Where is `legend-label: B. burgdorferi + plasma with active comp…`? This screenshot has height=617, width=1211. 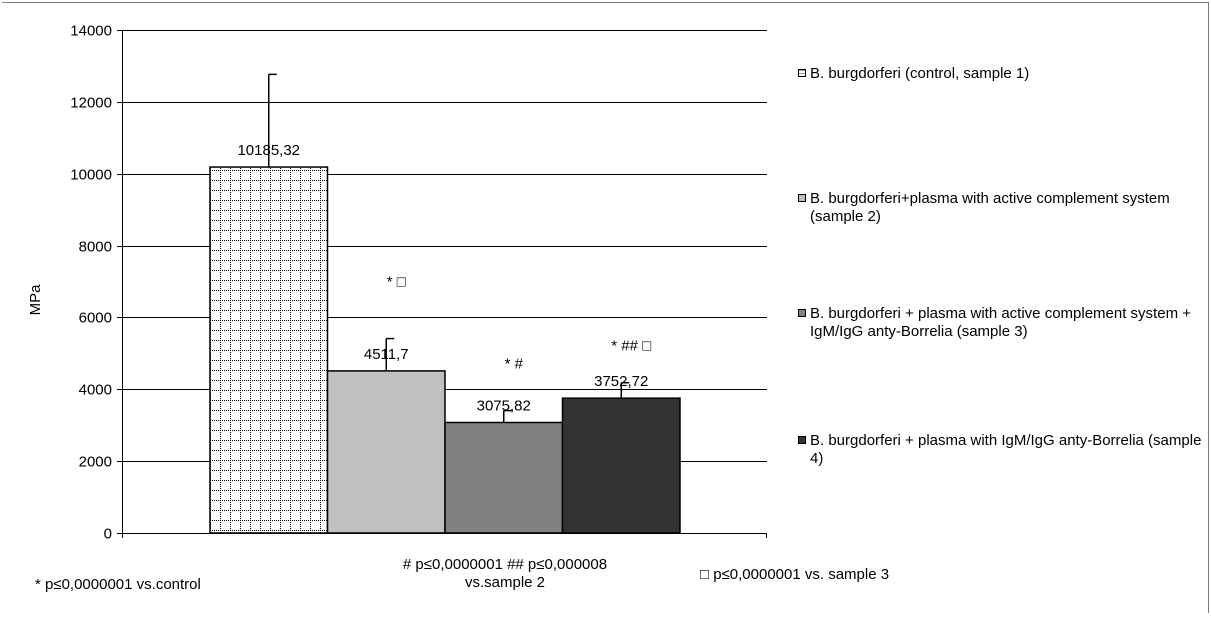 legend-label: B. burgdorferi + plasma with active comp… is located at coordinates (1000, 322).